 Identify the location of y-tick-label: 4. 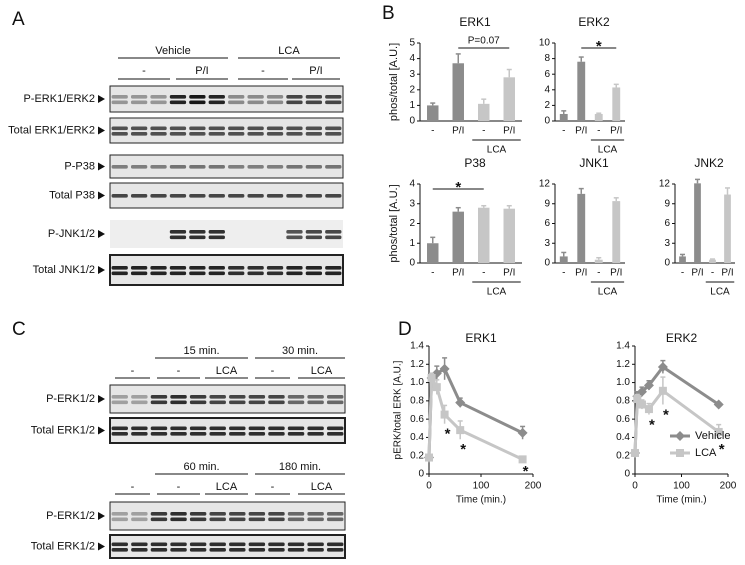
(412, 184).